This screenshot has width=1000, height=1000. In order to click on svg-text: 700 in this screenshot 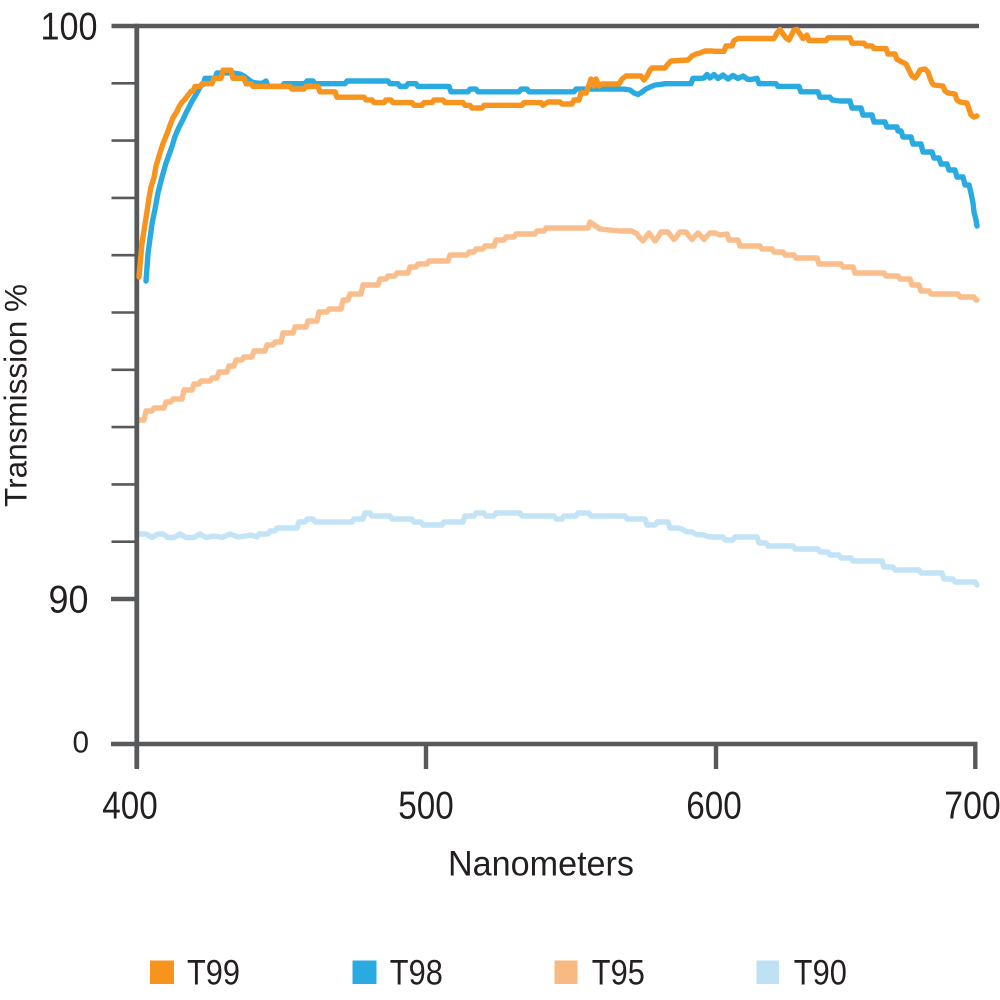, I will do `click(972, 806)`.